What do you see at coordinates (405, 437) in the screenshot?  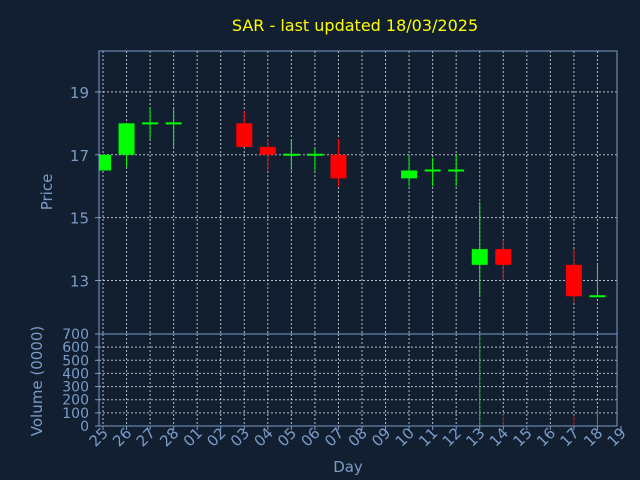 I see `x-tick-label: 10` at bounding box center [405, 437].